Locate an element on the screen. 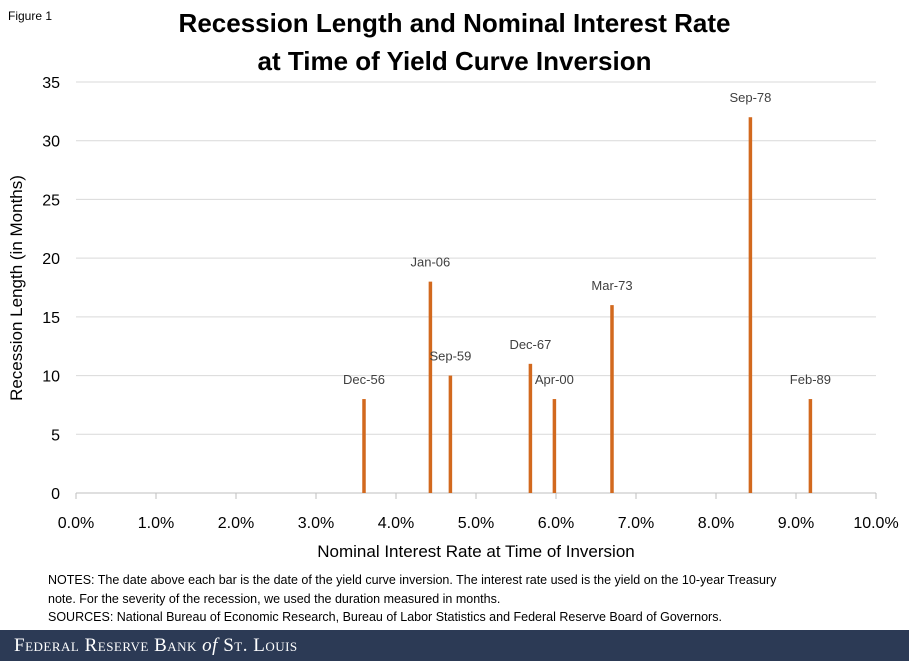 Image resolution: width=909 pixels, height=661 pixels. brand-name-part1: Federal Reserve Bank is located at coordinates (105, 645).